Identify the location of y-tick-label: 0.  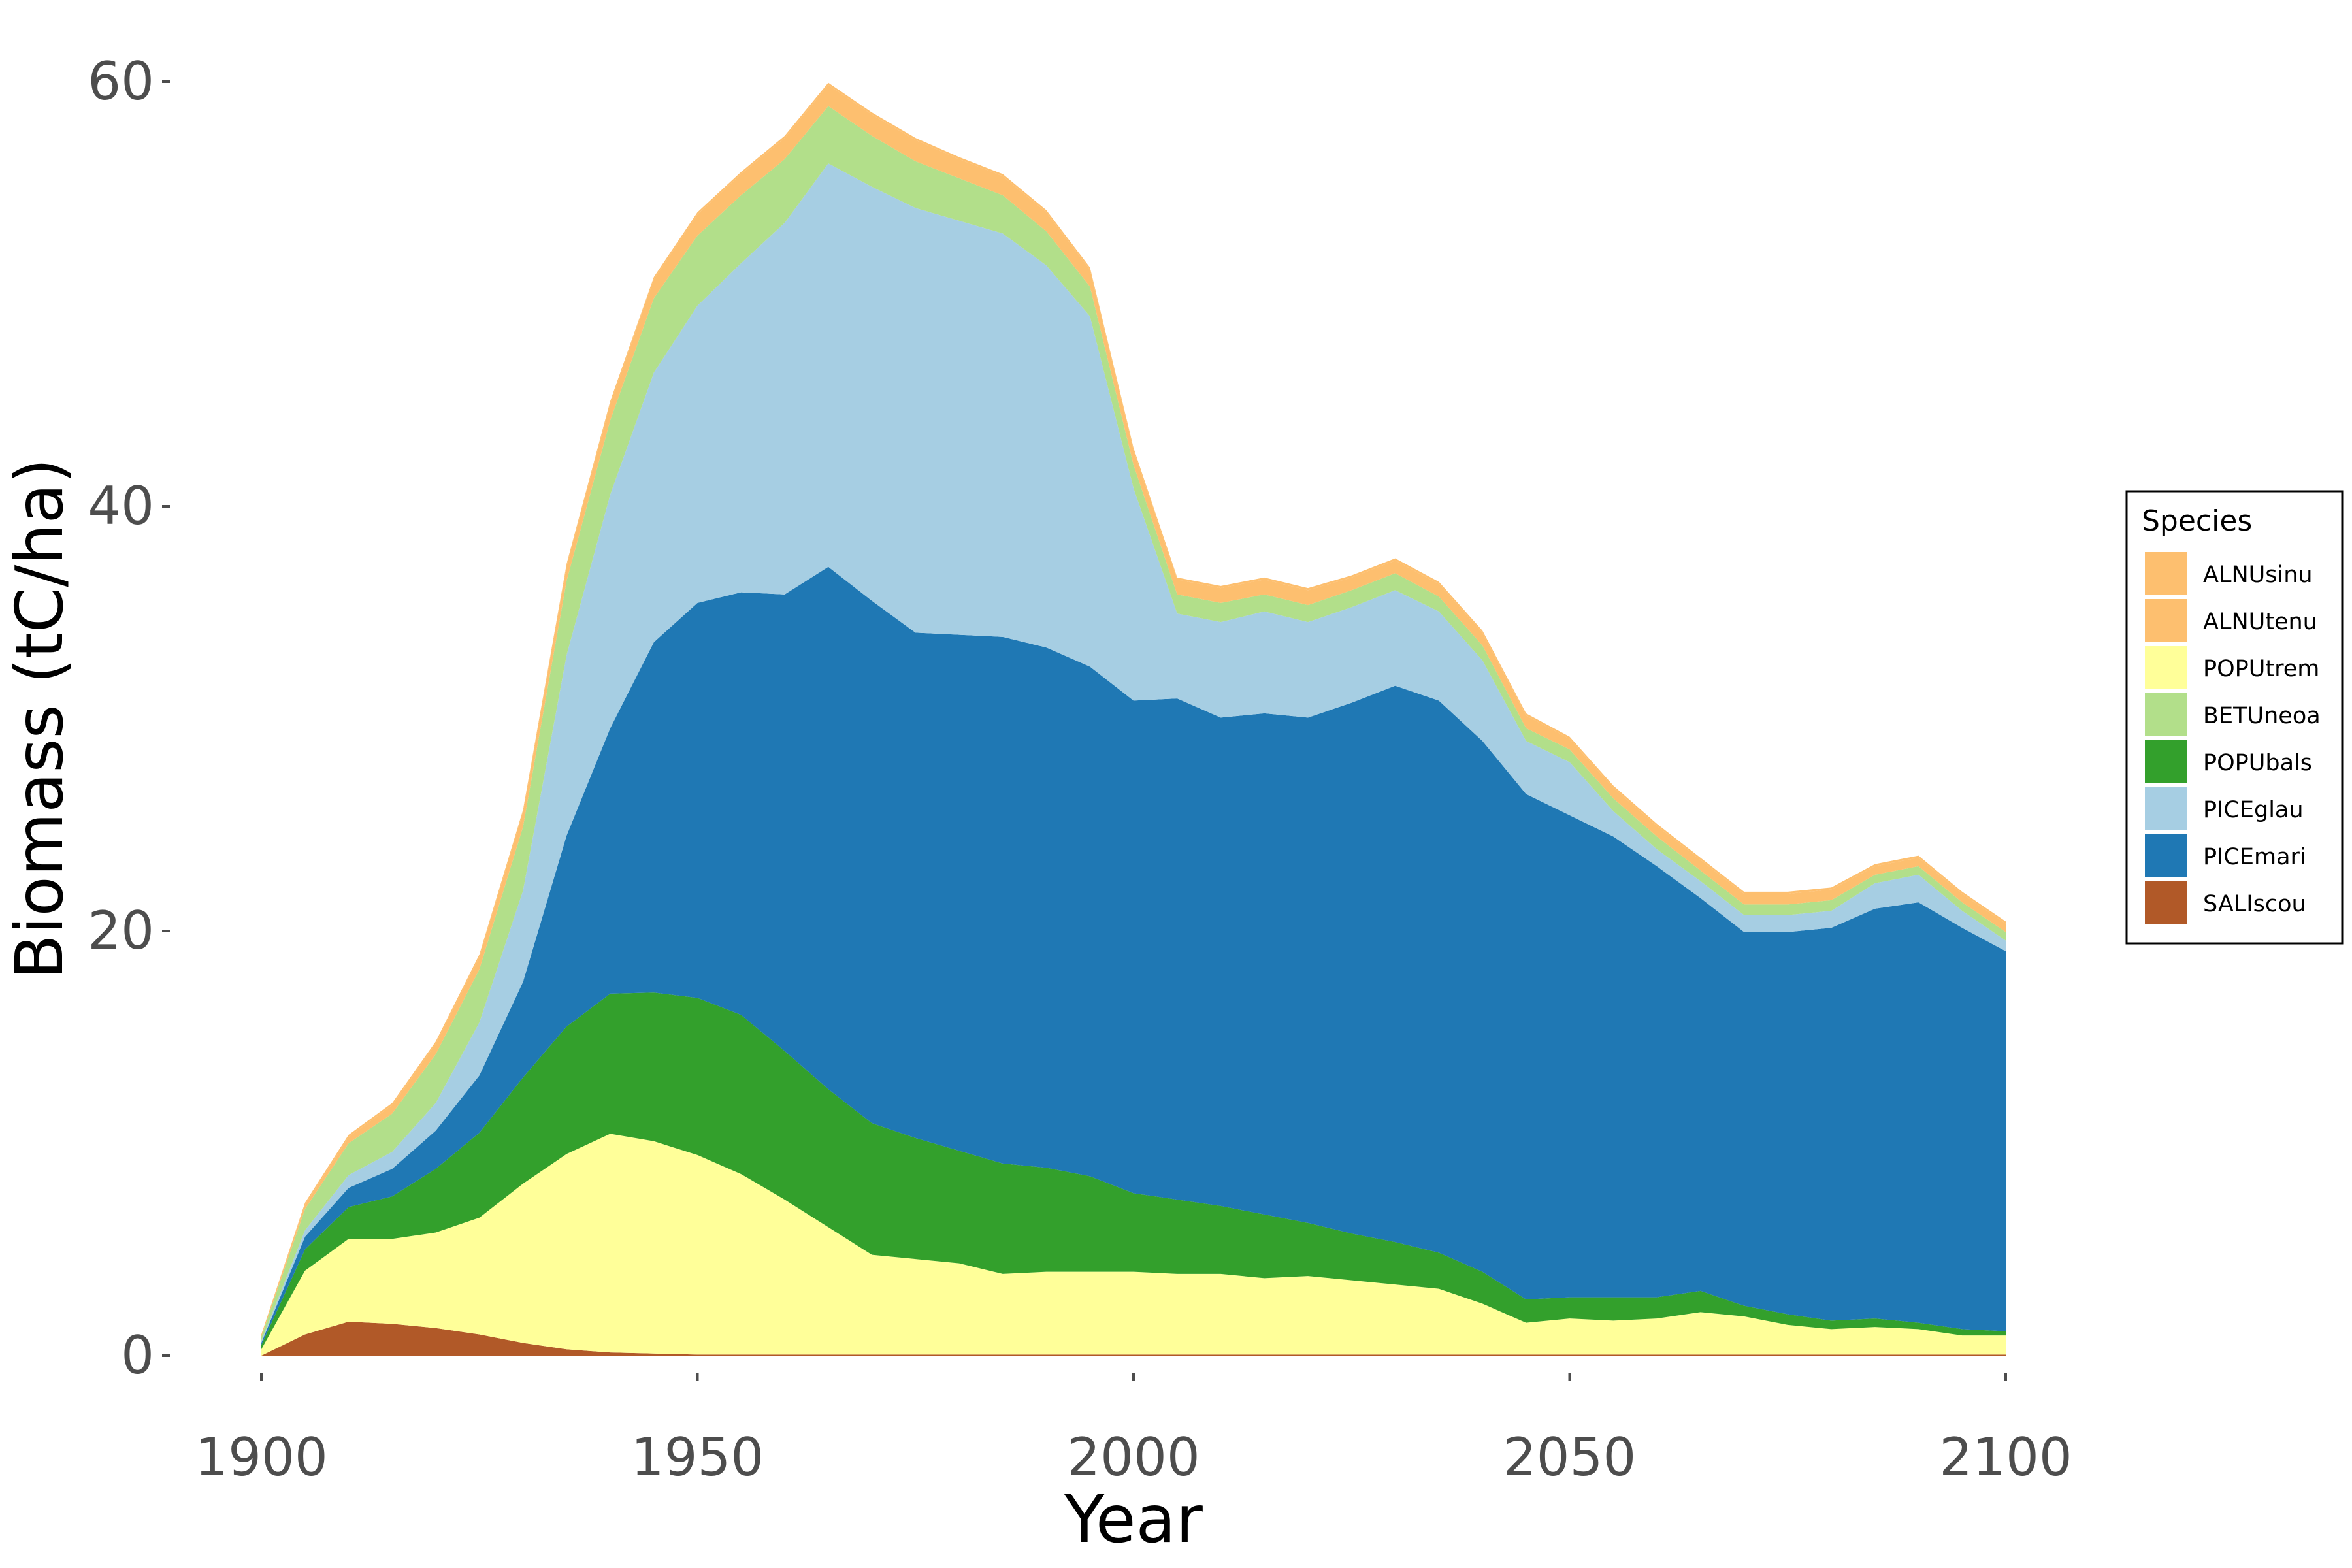
(137, 1355).